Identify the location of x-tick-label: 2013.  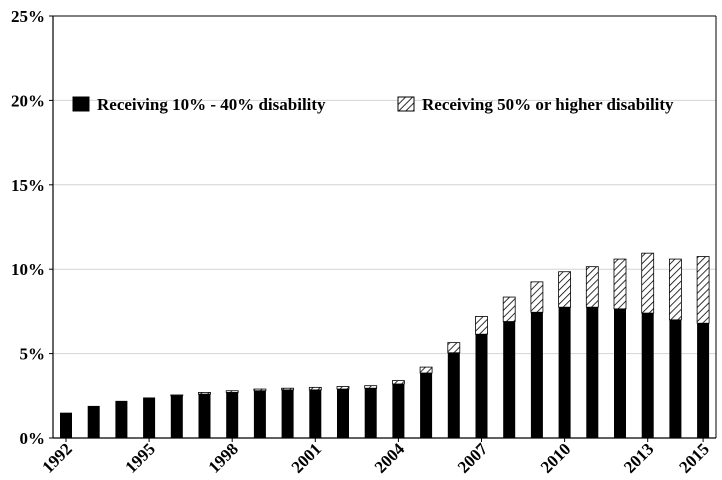
(638, 457).